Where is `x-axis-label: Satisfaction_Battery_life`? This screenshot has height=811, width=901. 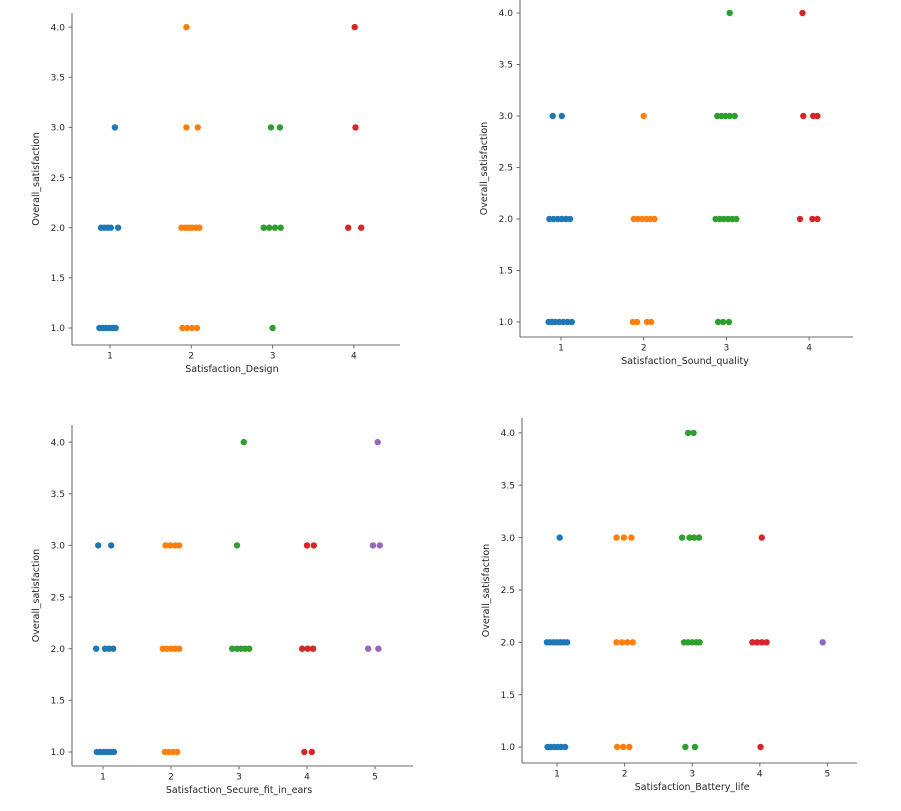
x-axis-label: Satisfaction_Battery_life is located at coordinates (692, 787).